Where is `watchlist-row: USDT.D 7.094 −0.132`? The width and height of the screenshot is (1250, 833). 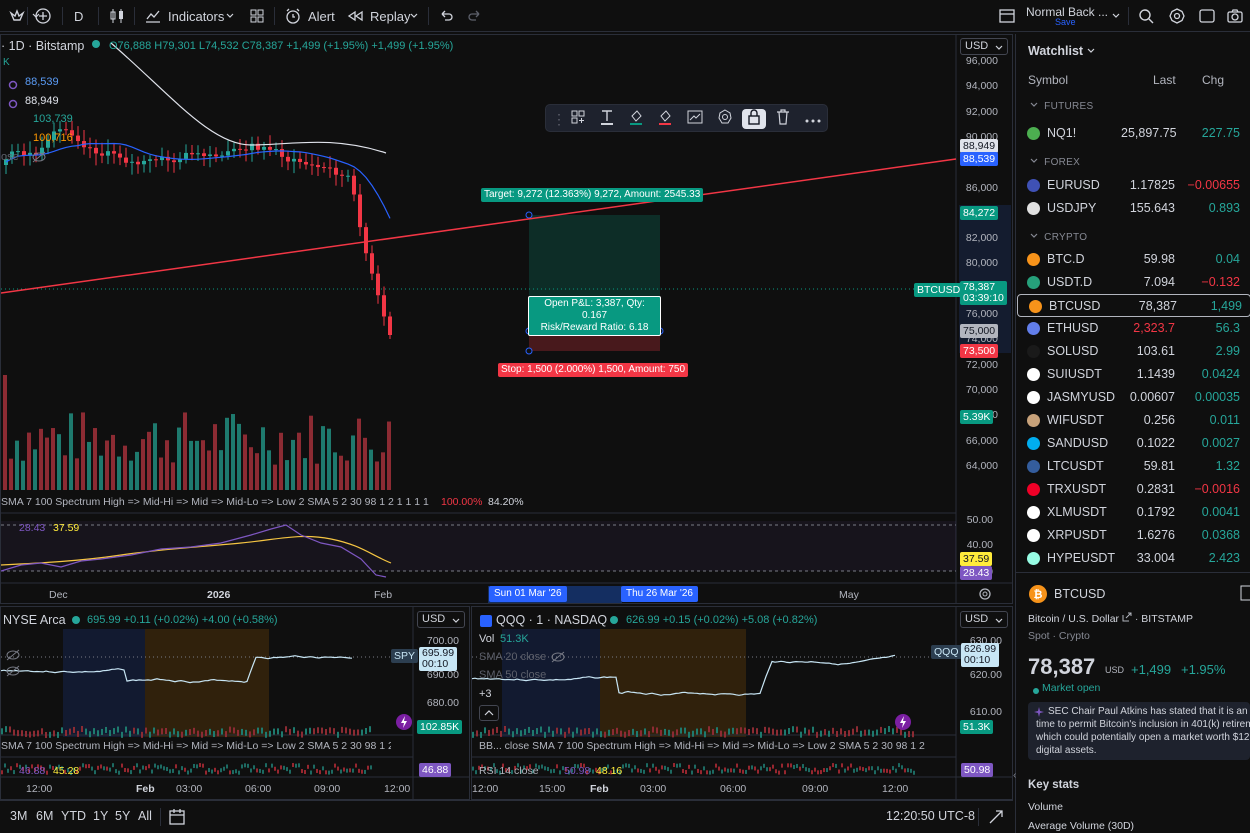
watchlist-row: USDT.D 7.094 −0.132 is located at coordinates (1133, 282).